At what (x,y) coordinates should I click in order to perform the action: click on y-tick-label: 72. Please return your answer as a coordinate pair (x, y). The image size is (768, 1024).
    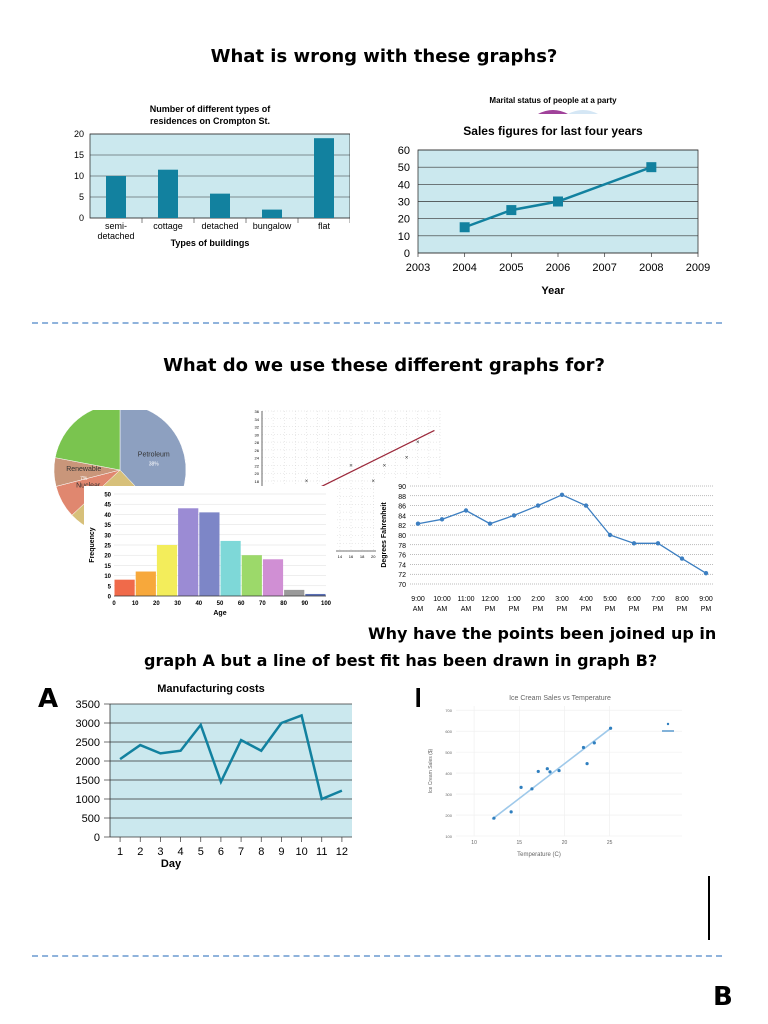
    Looking at the image, I should click on (402, 575).